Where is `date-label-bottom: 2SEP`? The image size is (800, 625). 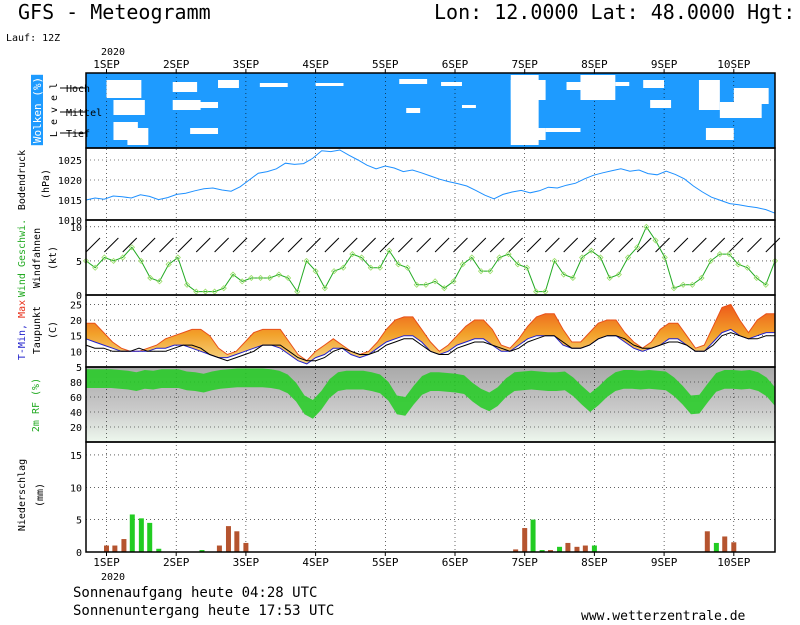
date-label-bottom: 2SEP is located at coordinates (176, 562).